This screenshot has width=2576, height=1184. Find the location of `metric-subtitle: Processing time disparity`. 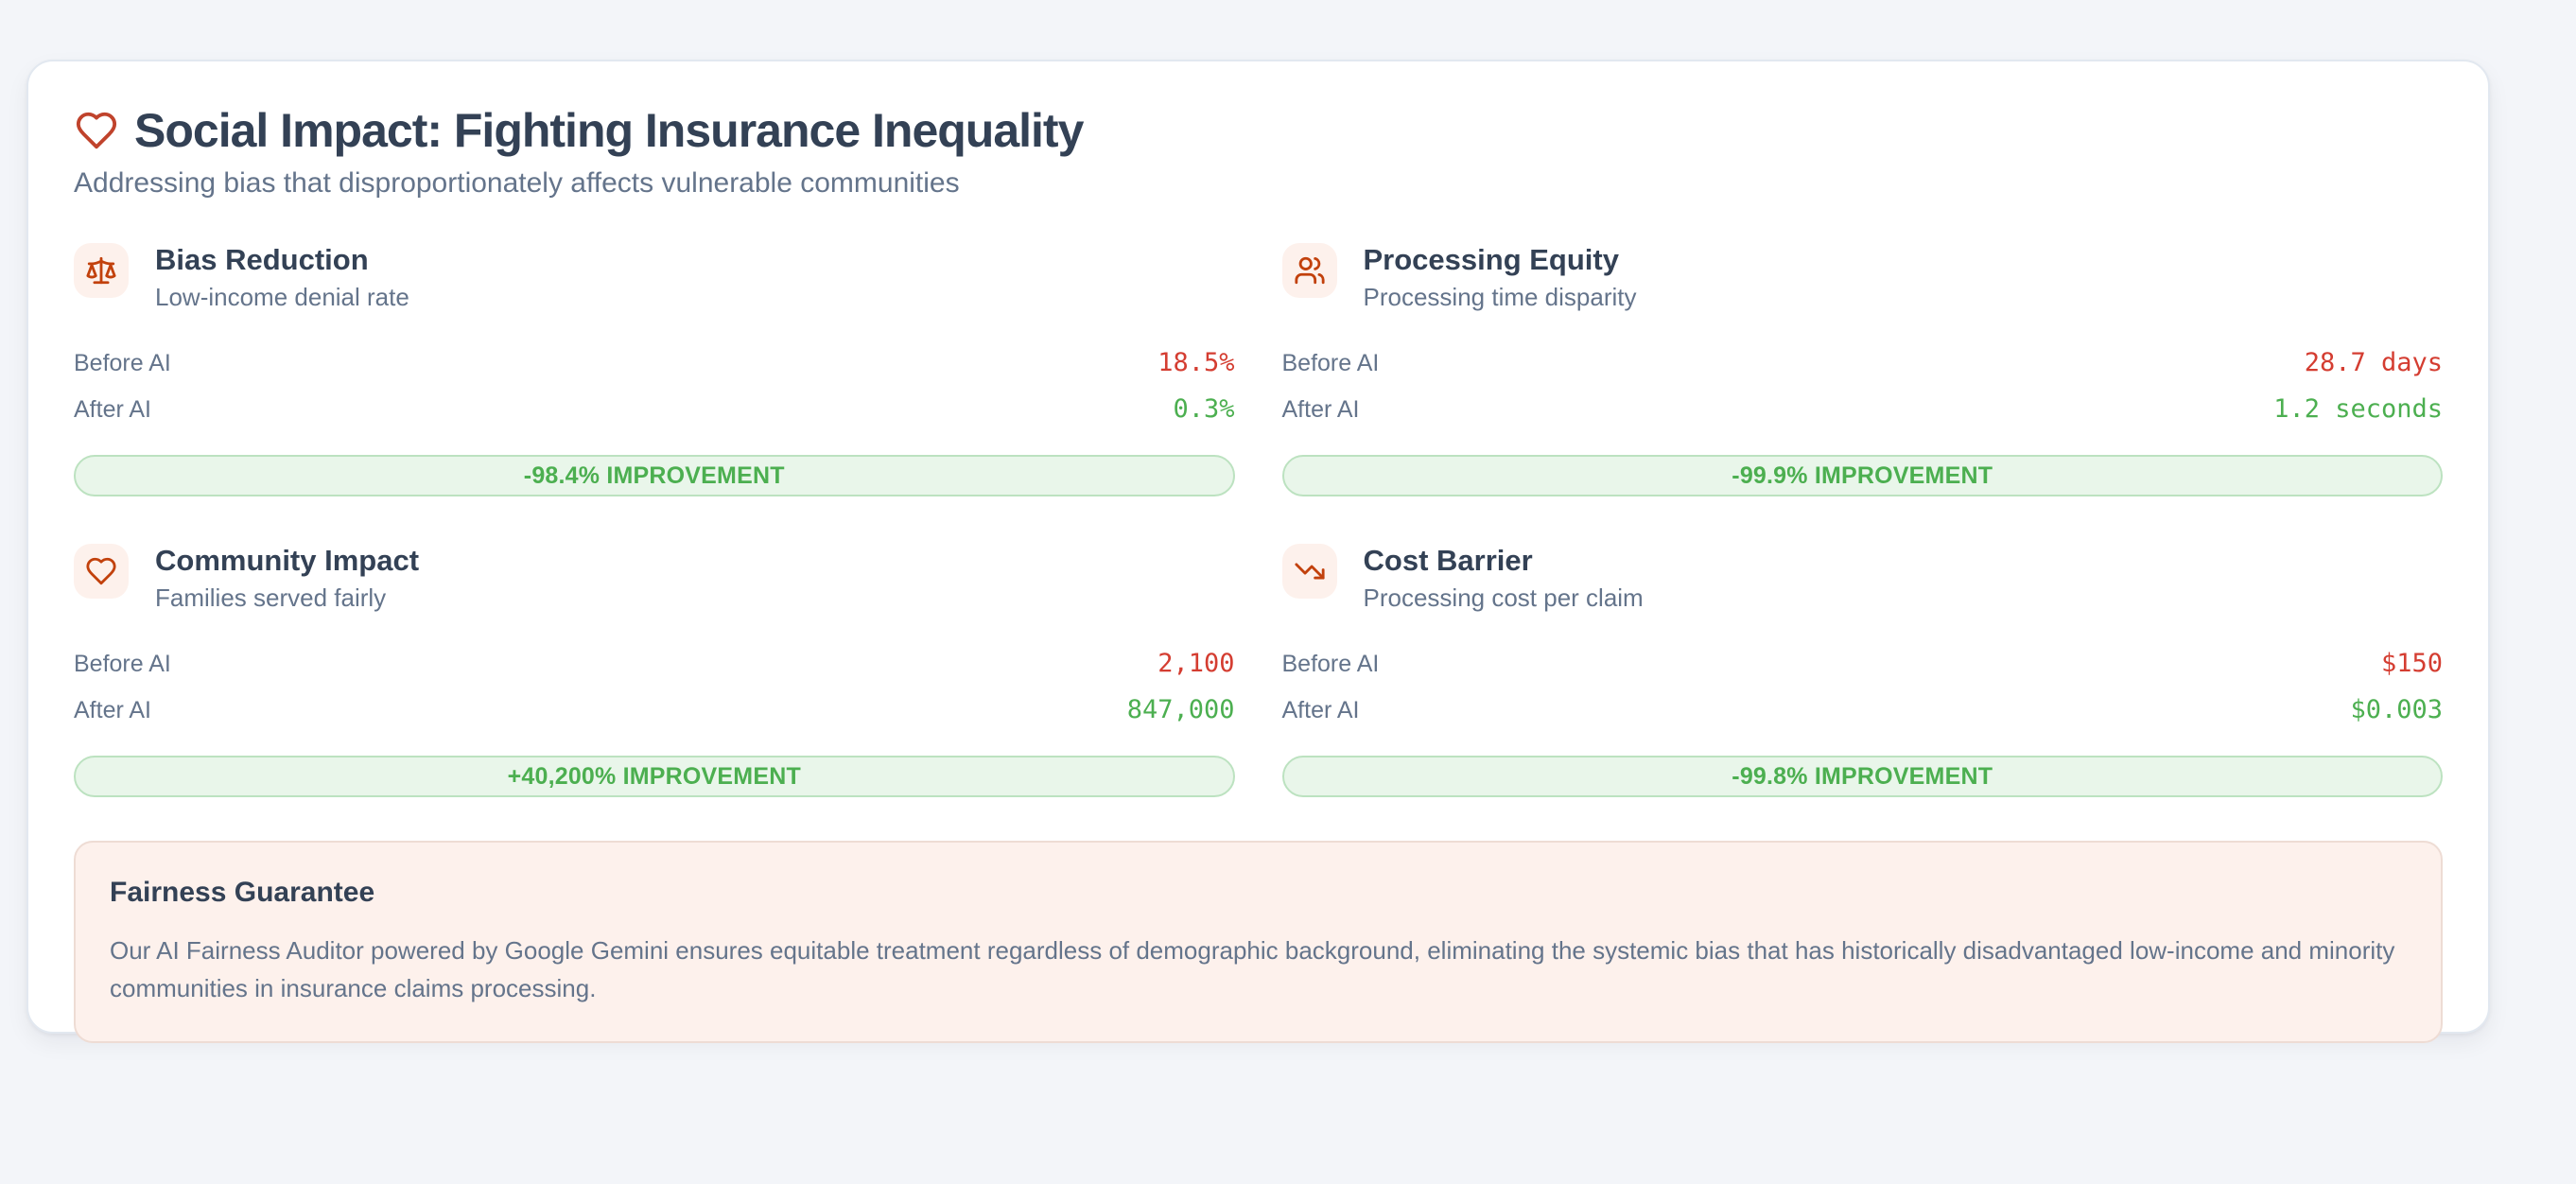

metric-subtitle: Processing time disparity is located at coordinates (1500, 297).